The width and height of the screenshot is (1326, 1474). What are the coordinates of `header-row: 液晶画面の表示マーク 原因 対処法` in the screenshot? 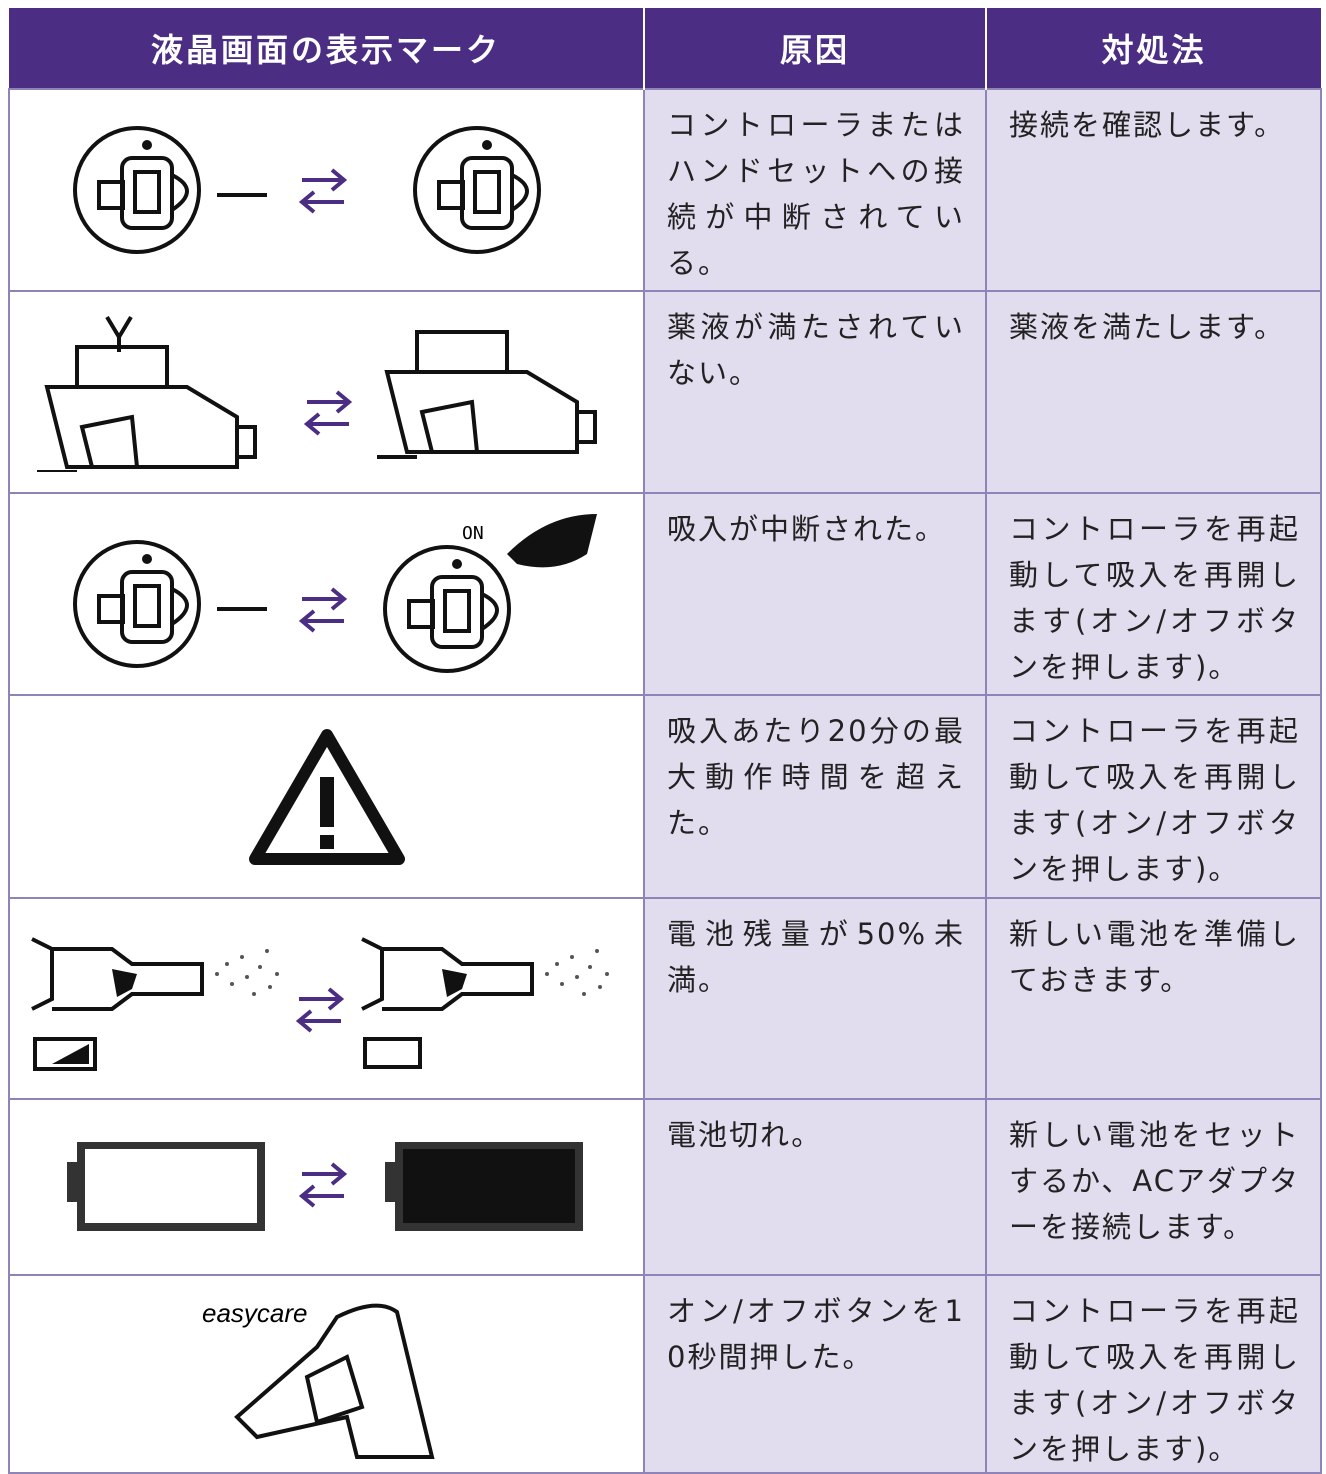 It's located at (665, 48).